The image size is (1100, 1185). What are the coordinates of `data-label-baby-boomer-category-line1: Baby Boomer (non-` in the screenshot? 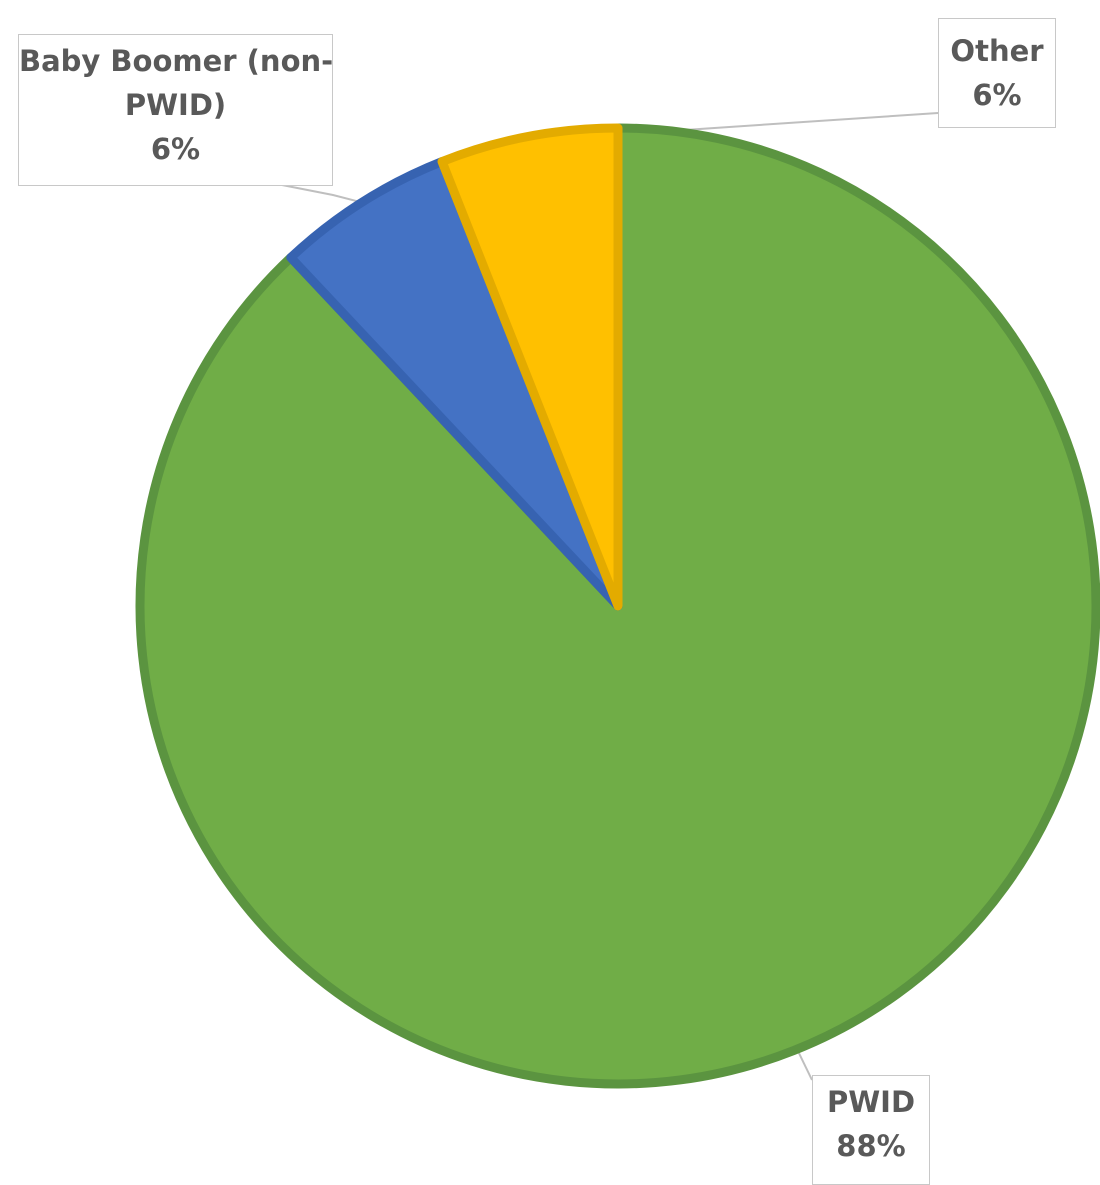 It's located at (176, 61).